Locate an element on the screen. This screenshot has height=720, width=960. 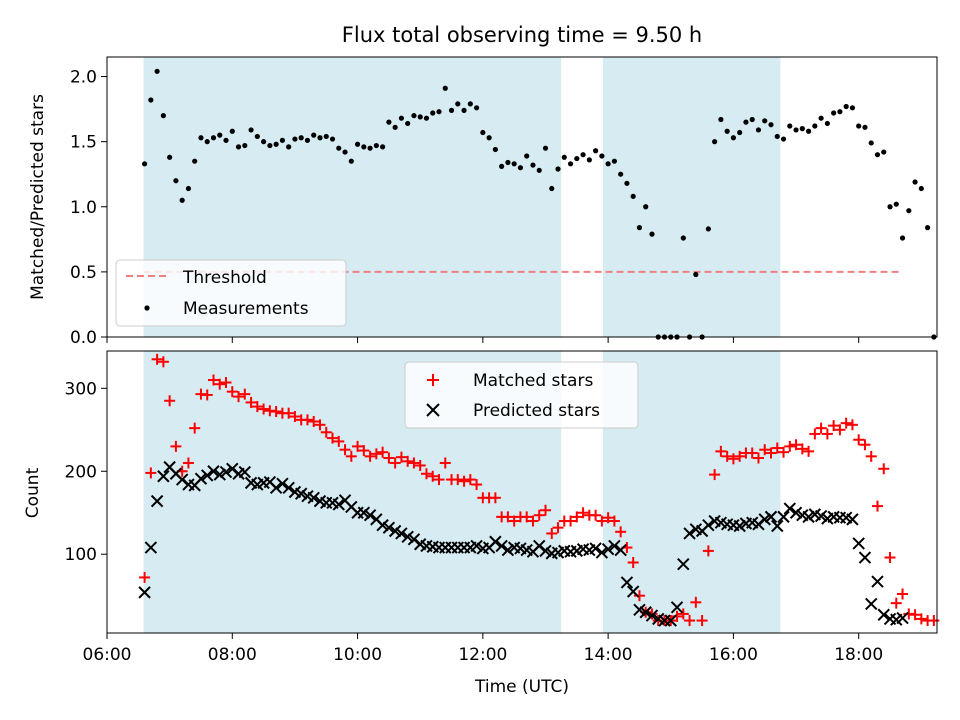
x-tick-label: 08:00 is located at coordinates (232, 655).